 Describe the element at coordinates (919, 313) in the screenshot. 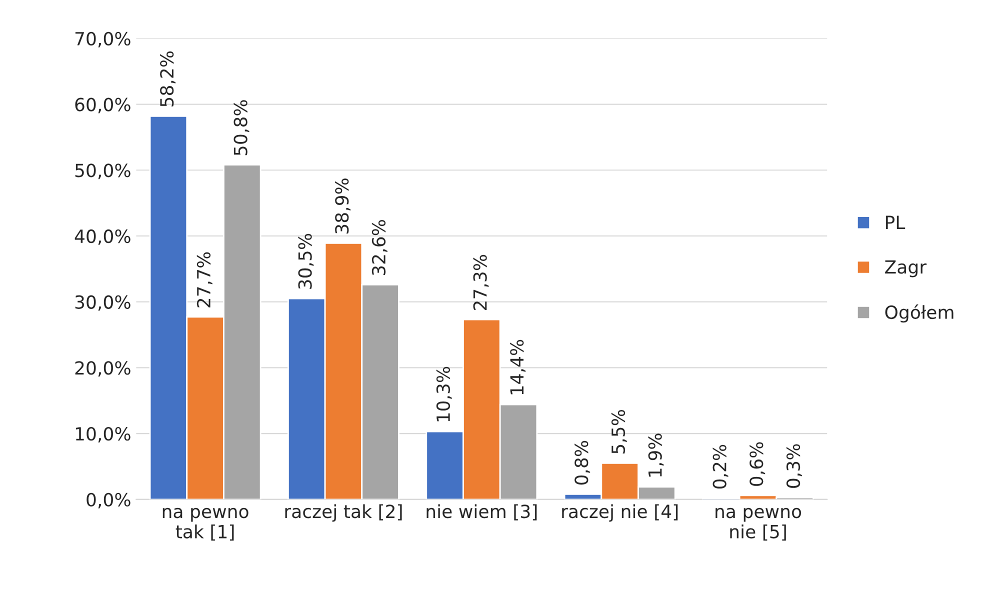

I see `legend-label: Ogółem` at that location.